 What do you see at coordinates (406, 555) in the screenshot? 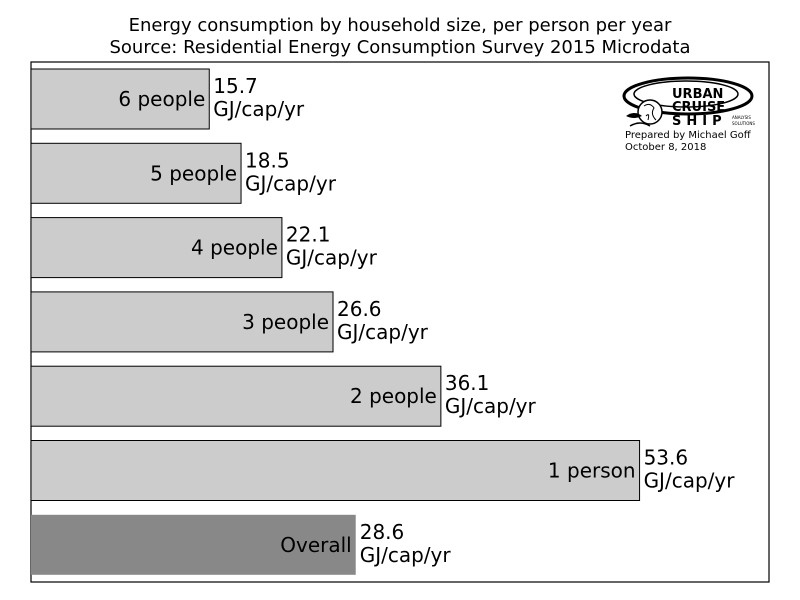
I see `unit-label-overall: GJ/cap/yr` at bounding box center [406, 555].